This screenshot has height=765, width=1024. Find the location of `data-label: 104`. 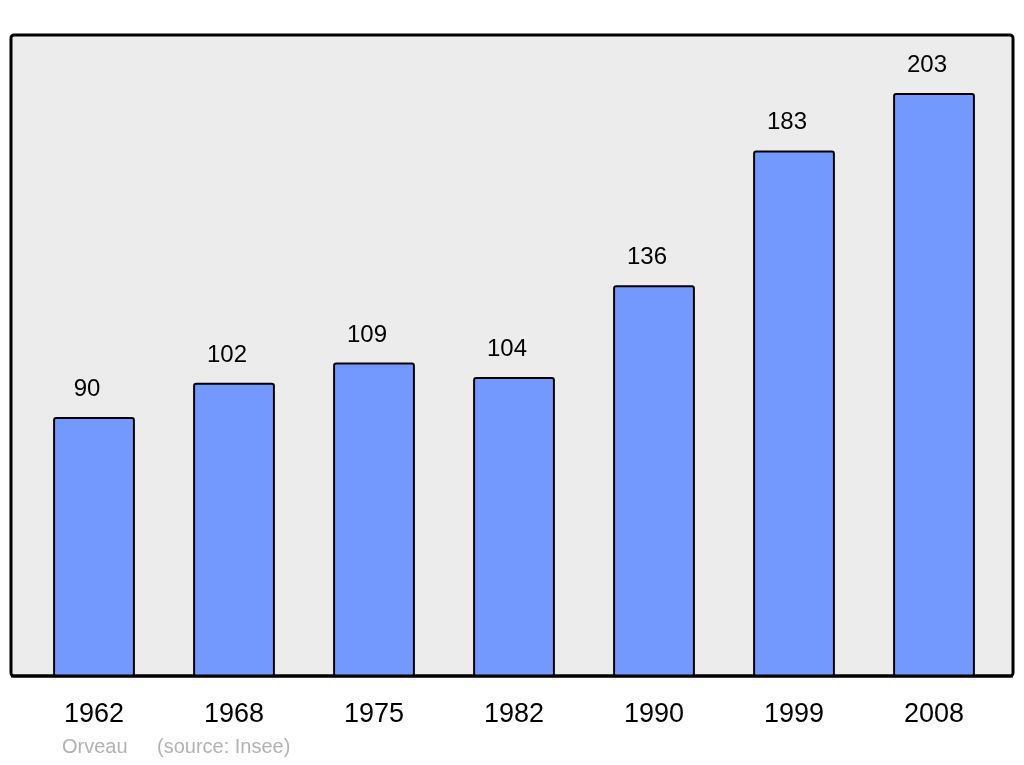

data-label: 104 is located at coordinates (507, 347).